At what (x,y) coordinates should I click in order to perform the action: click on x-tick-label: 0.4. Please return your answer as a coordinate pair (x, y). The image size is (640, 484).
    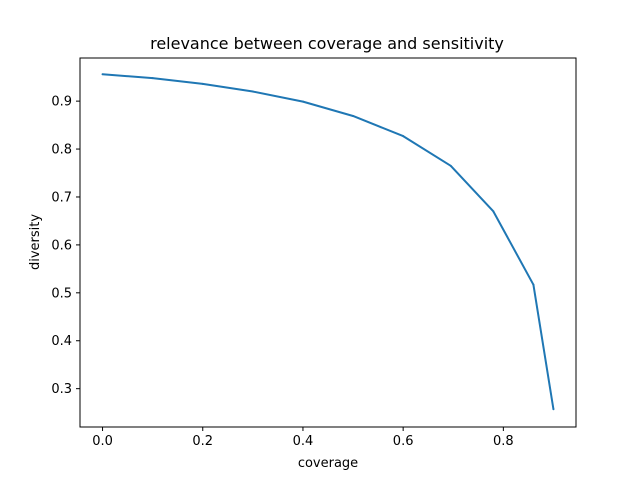
    Looking at the image, I should click on (303, 441).